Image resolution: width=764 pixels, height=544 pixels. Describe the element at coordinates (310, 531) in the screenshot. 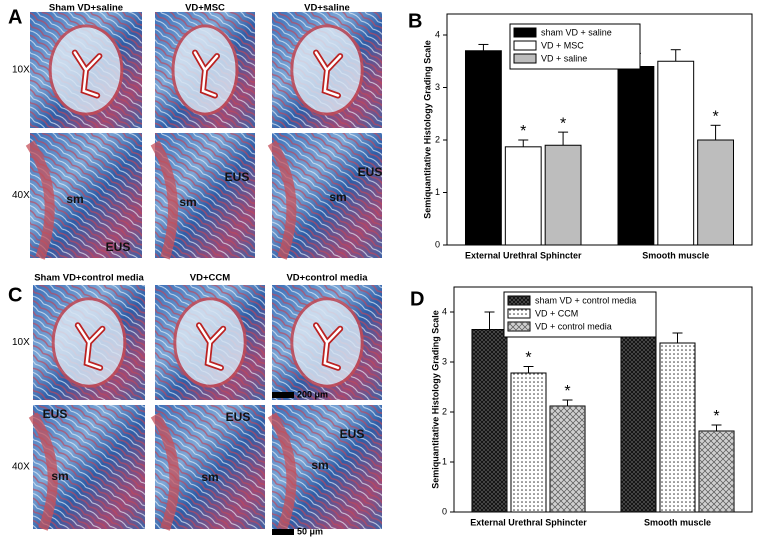

I see `scale-bar-label: 50 μm` at that location.